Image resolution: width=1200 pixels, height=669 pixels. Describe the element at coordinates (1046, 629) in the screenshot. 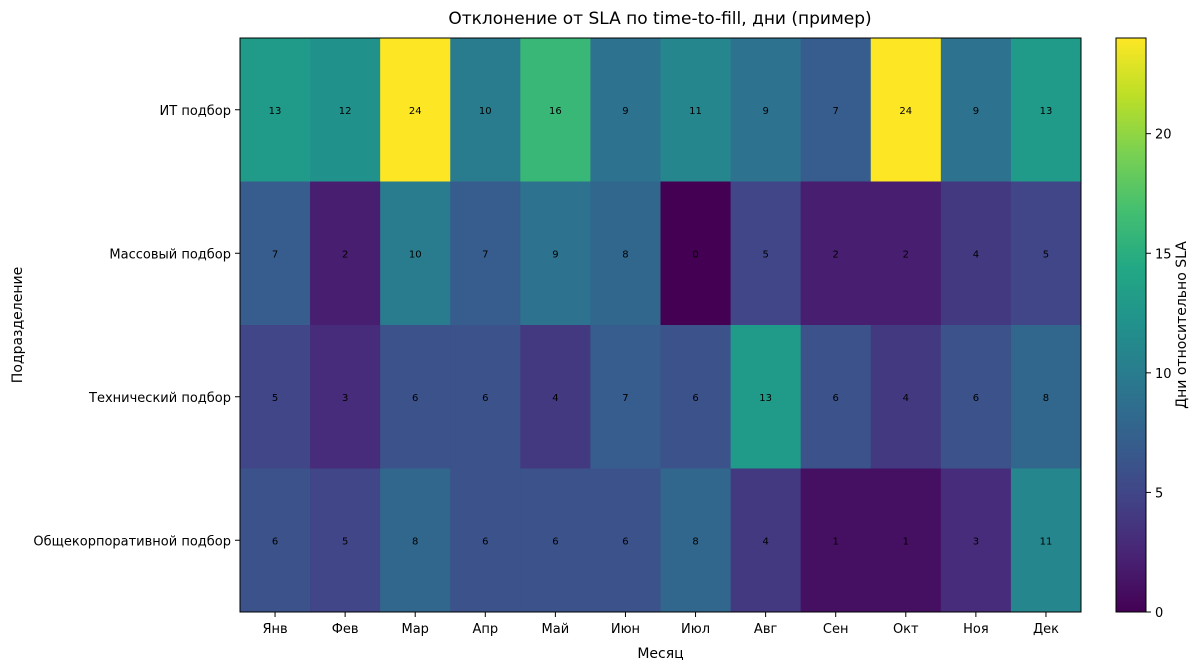

I see `x-tick-label: Дек` at that location.